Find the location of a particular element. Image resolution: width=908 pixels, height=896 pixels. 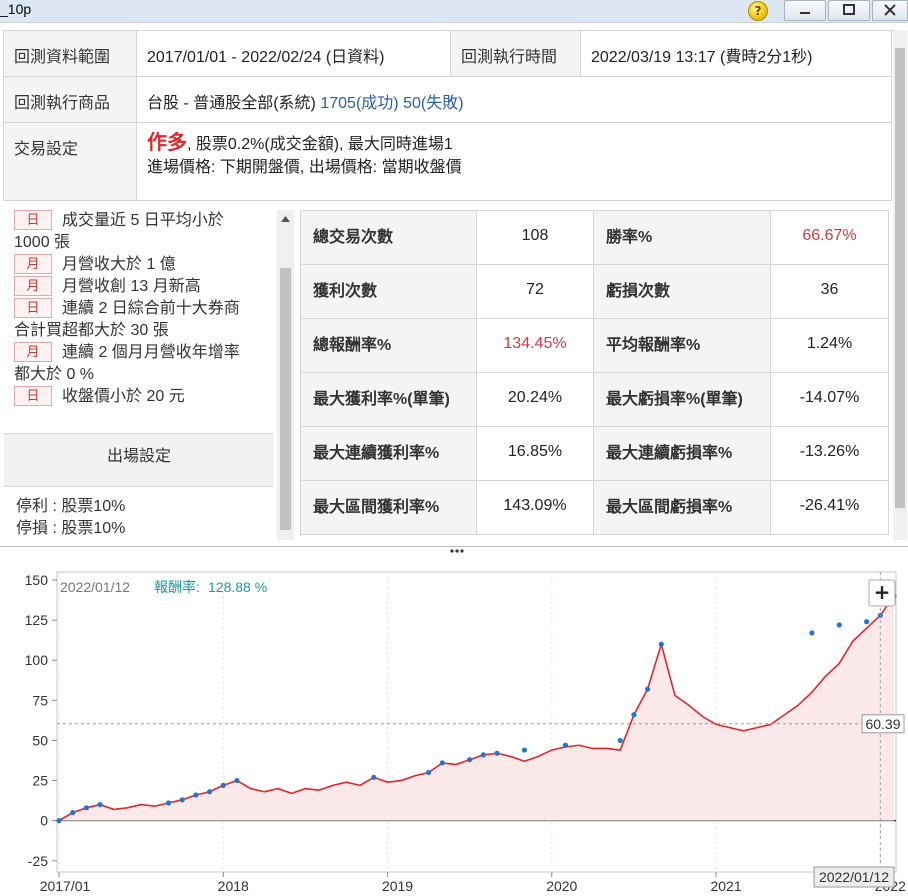

exit-settings: 停利 : 股票10% 停損 : 股票10% is located at coordinates (70, 518).